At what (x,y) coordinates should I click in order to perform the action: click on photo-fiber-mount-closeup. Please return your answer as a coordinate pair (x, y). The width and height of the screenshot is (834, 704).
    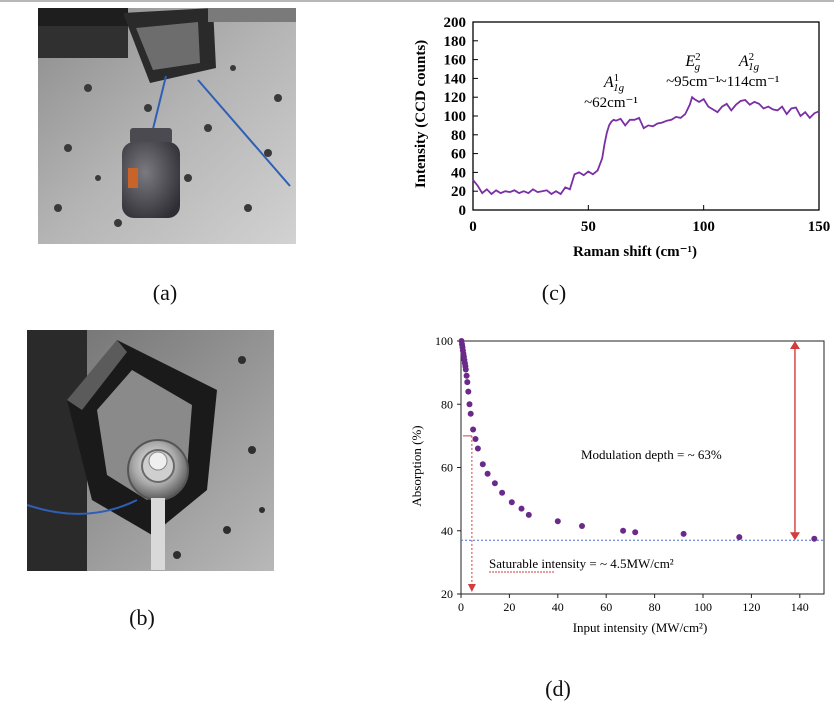
    Looking at the image, I should click on (150, 450).